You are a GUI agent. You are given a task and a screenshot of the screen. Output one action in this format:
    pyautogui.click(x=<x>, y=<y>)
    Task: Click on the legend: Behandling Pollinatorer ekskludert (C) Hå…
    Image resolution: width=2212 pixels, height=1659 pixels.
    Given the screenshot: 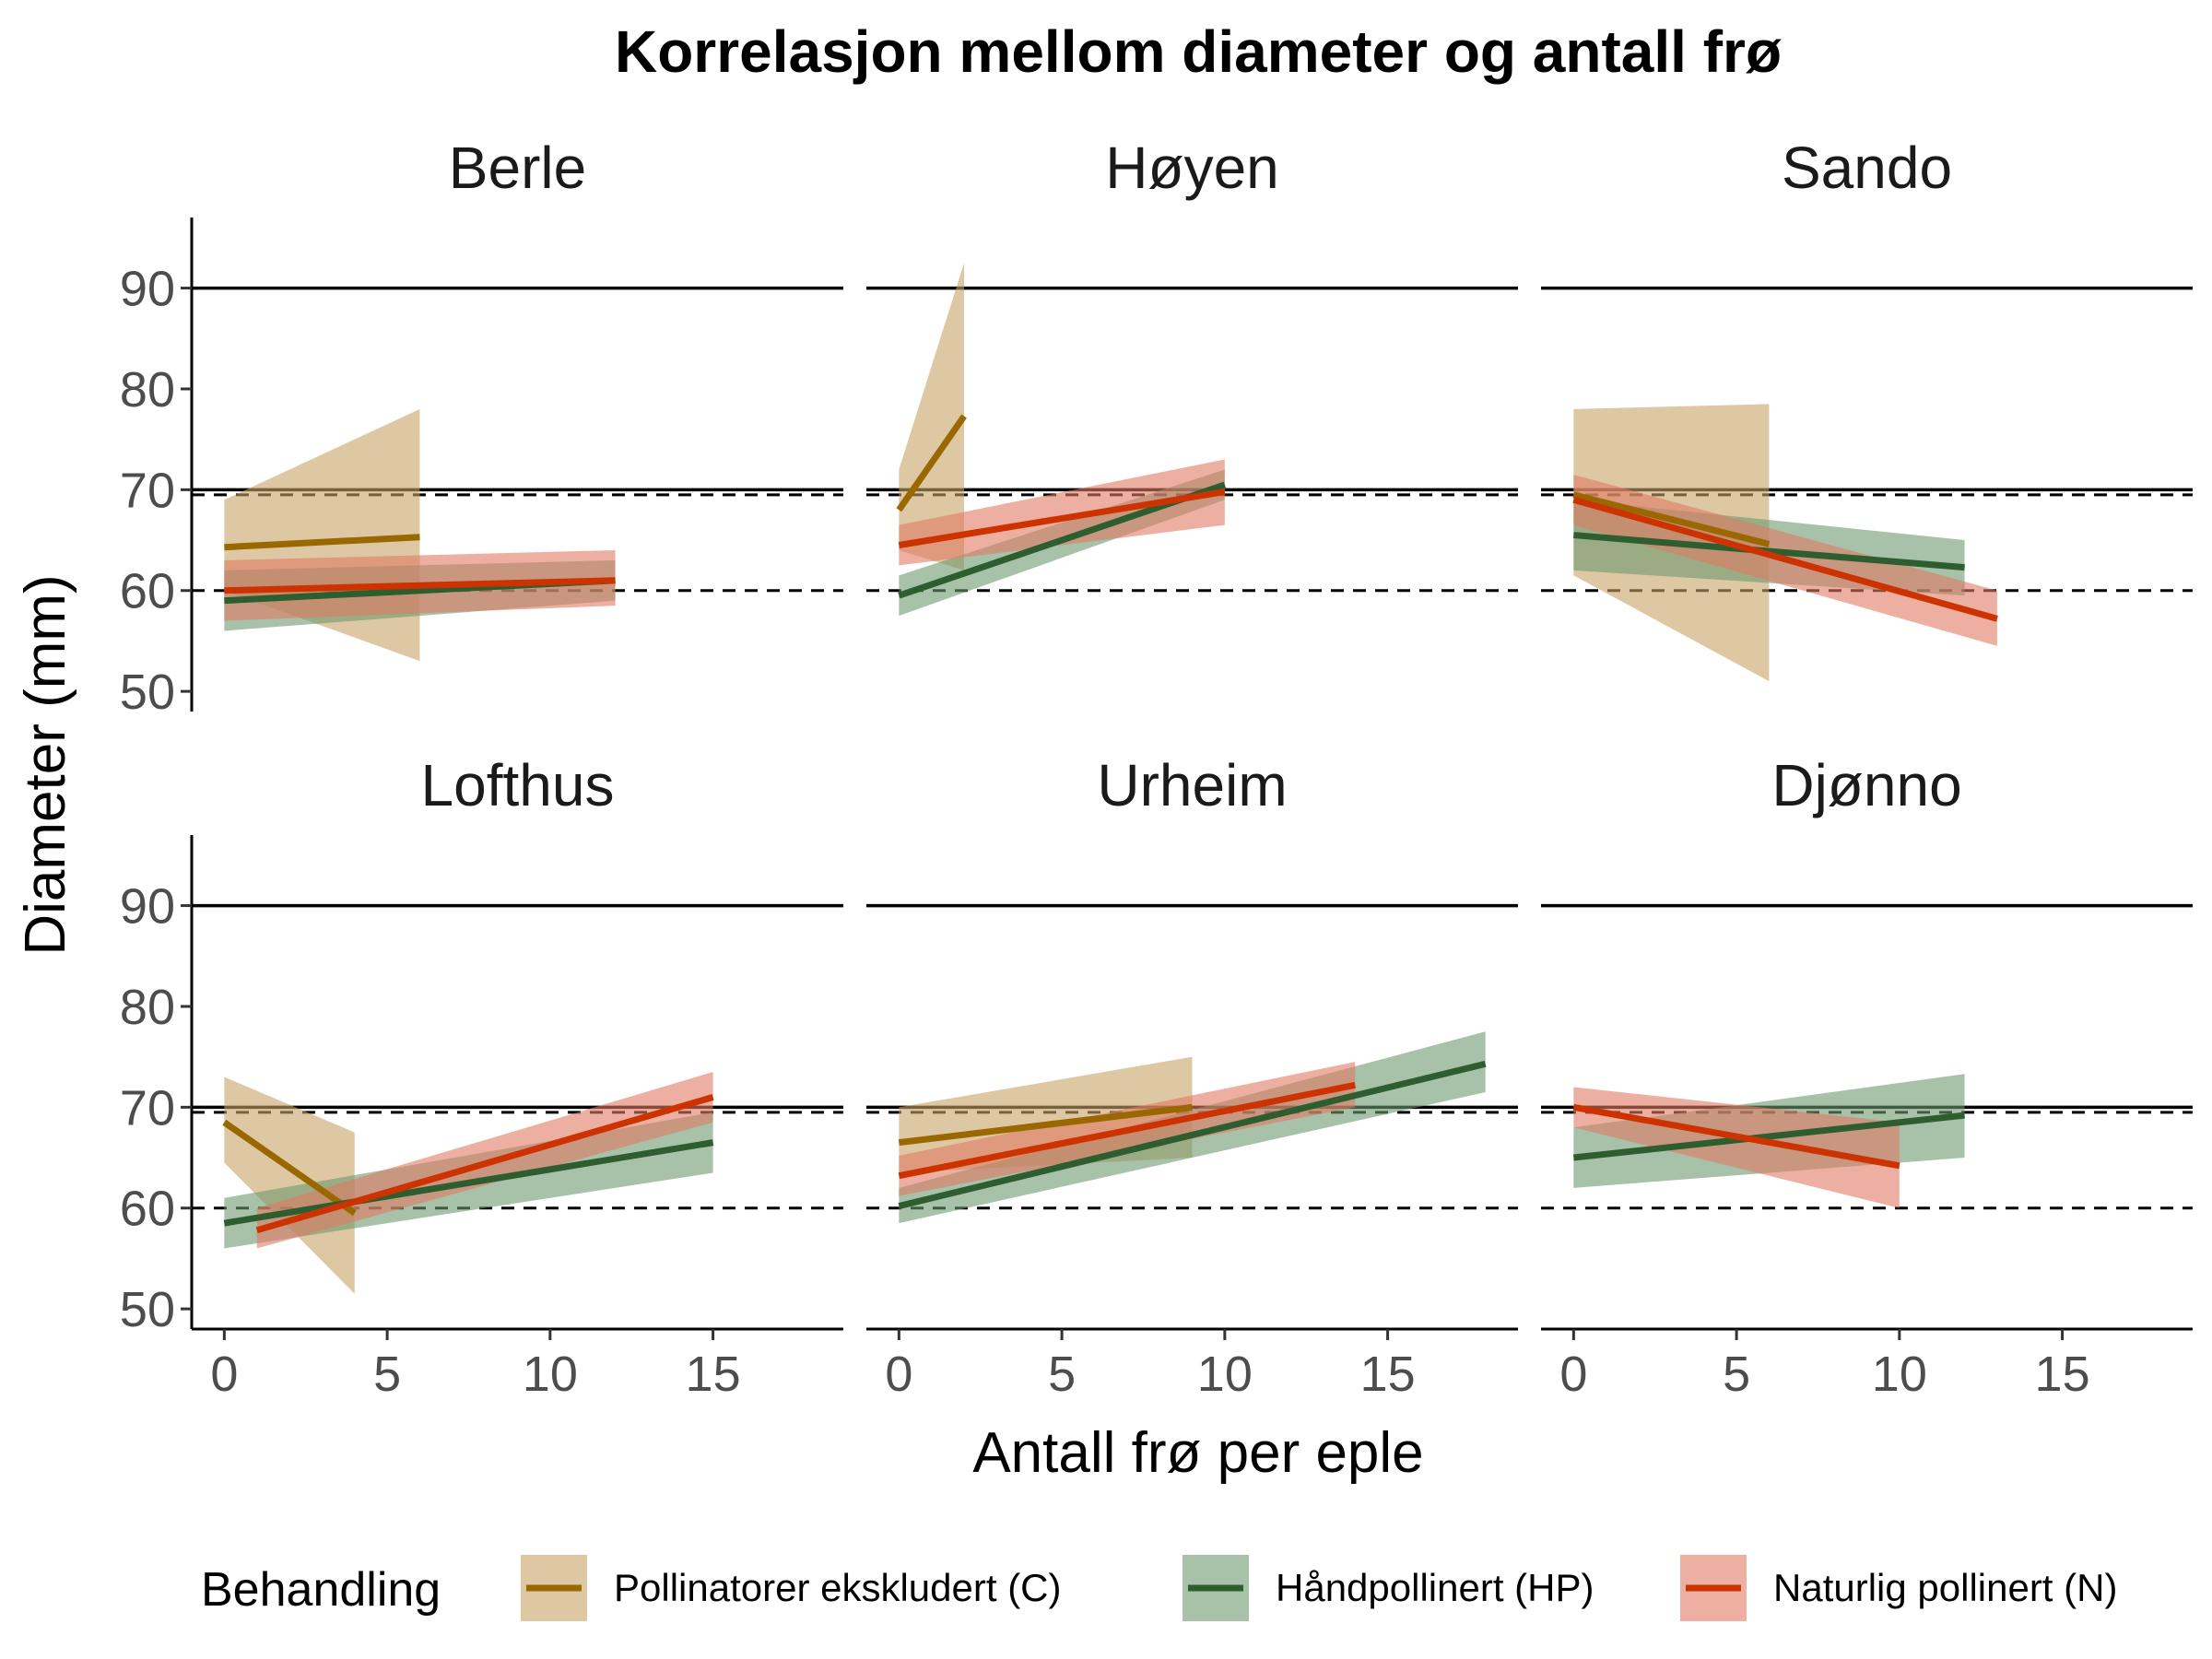 What is the action you would take?
    pyautogui.click(x=1159, y=1588)
    